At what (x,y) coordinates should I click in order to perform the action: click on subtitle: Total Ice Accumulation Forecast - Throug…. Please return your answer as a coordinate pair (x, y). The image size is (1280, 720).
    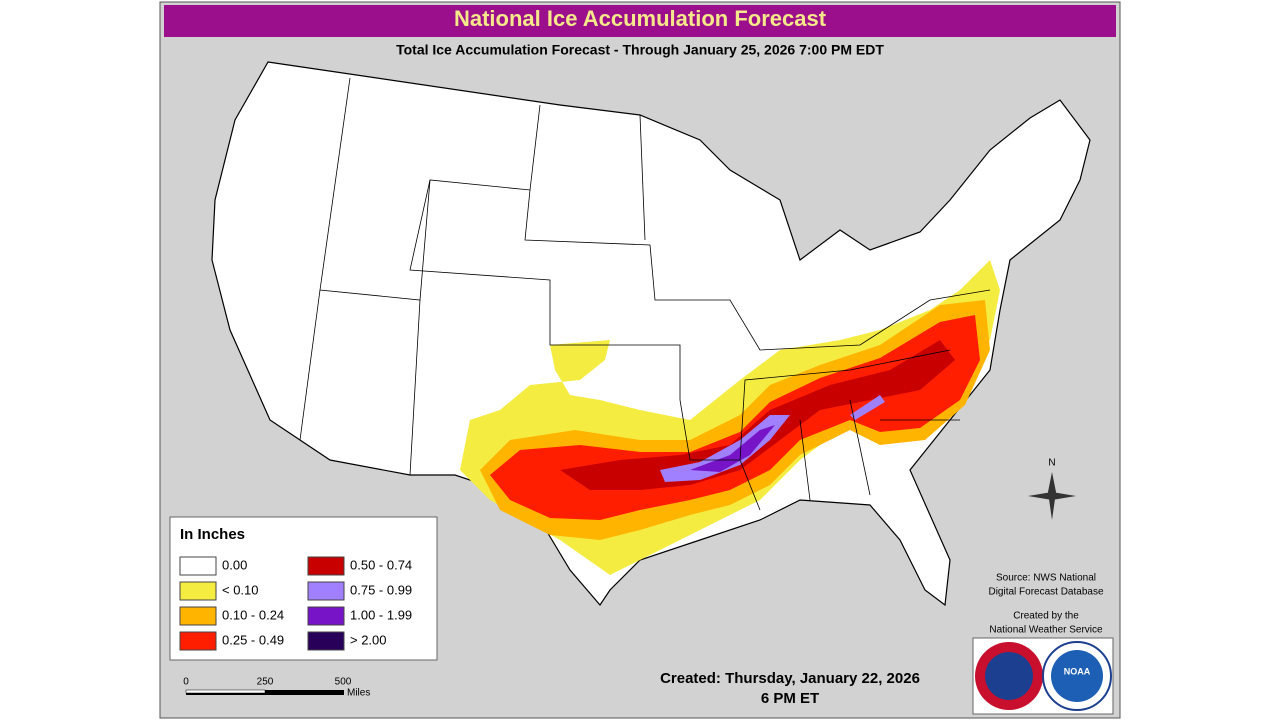
    Looking at the image, I should click on (640, 50).